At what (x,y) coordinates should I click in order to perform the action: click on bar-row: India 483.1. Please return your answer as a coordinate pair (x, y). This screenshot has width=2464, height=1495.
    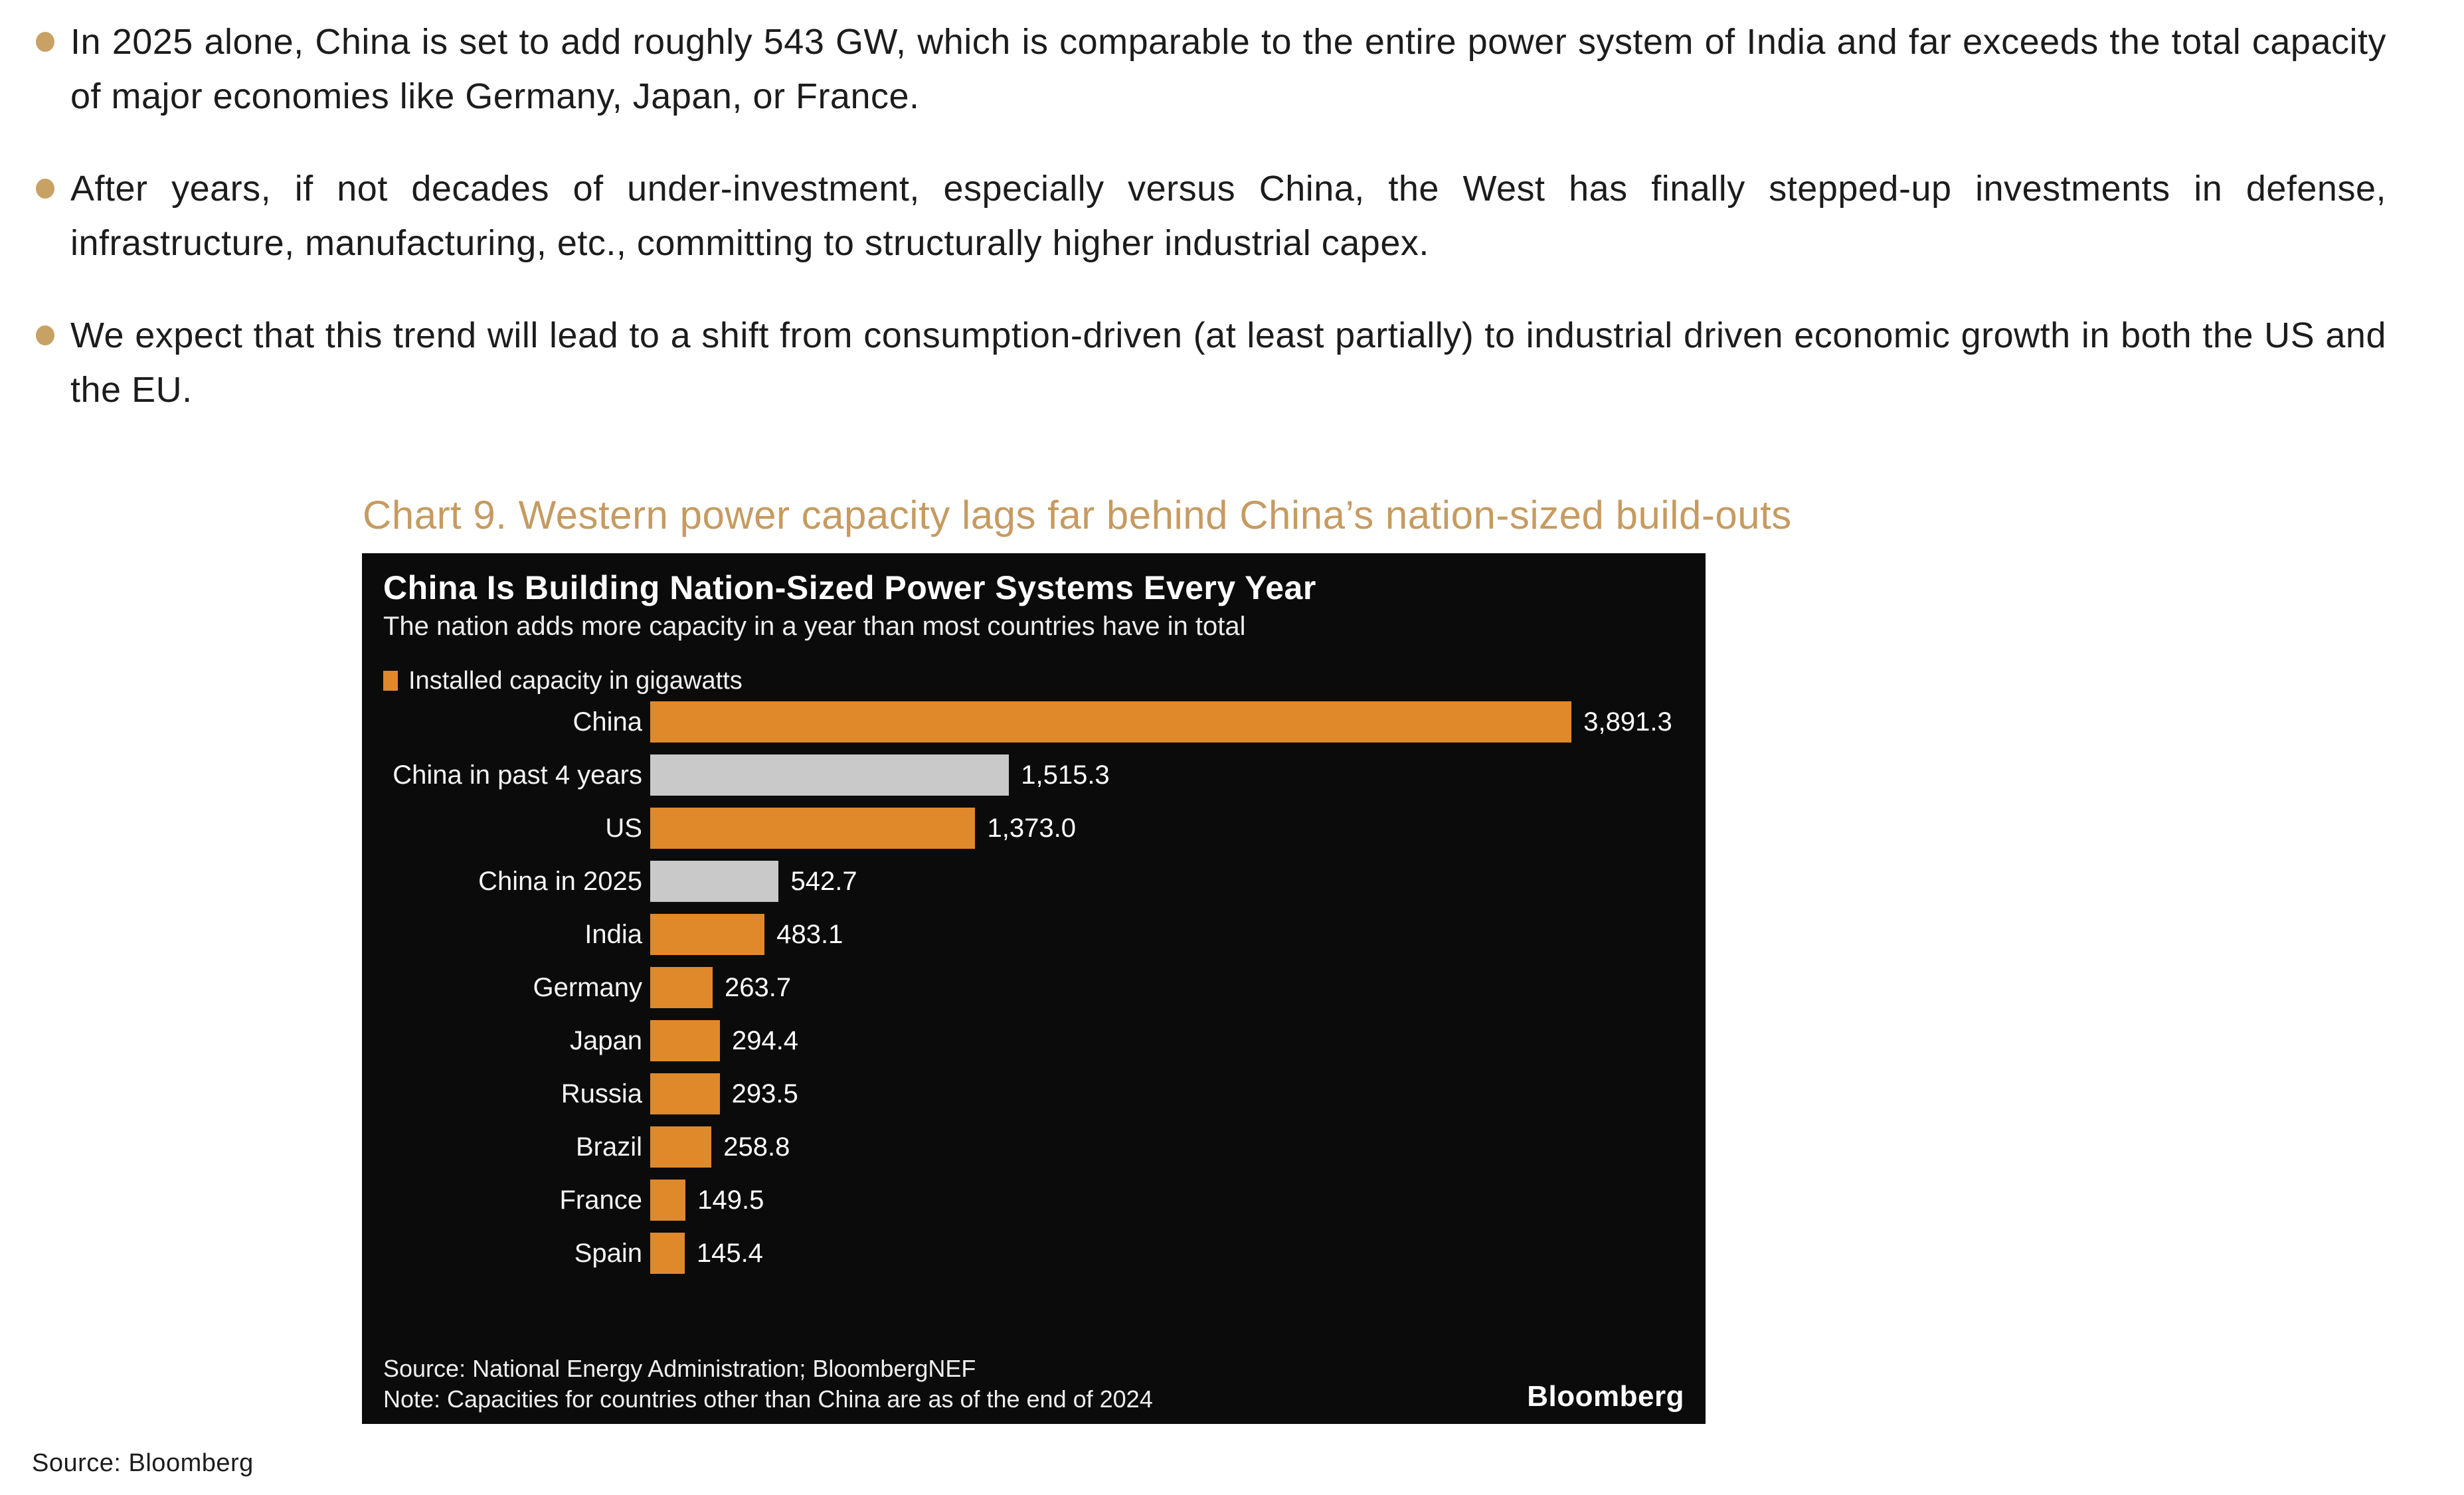
    Looking at the image, I should click on (1033, 934).